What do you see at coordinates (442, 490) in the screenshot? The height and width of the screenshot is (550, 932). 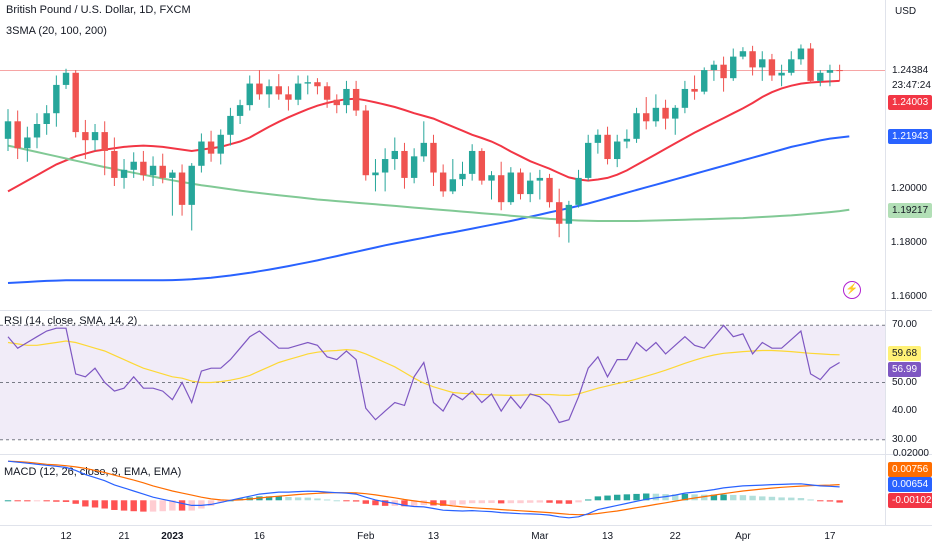 I see `macd-chart` at bounding box center [442, 490].